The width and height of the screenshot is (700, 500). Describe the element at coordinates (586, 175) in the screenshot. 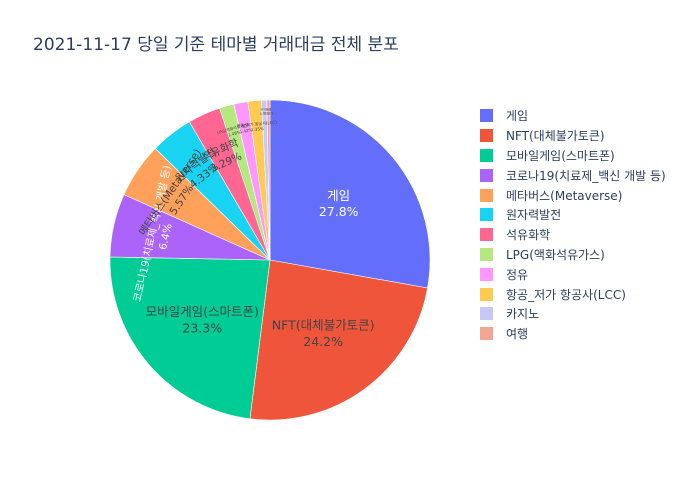

I see `legend-label: 코로나19(치료제_백신 개발 등)` at that location.